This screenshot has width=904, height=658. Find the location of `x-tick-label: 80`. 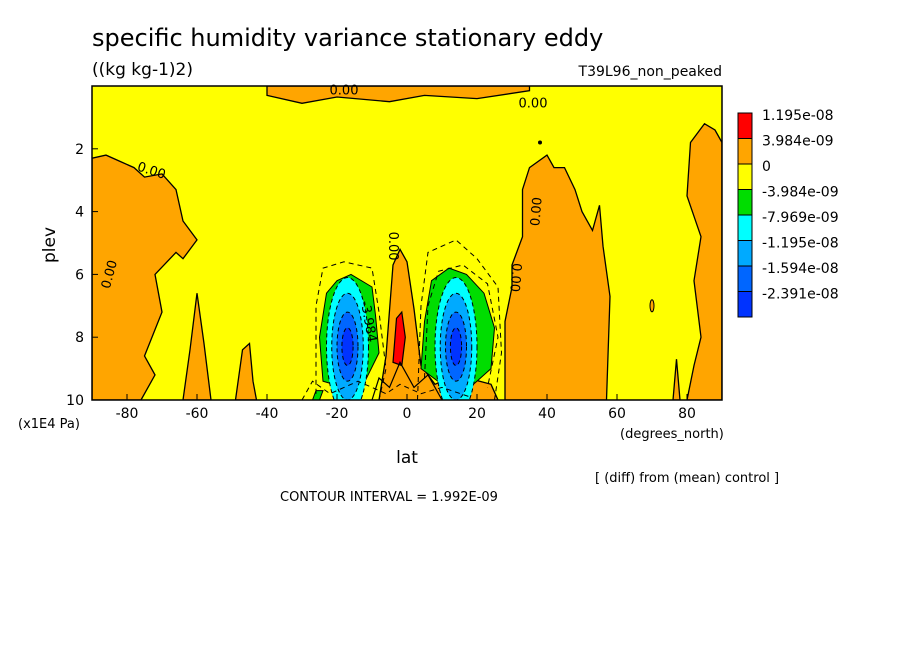

x-tick-label: 80 is located at coordinates (687, 414).